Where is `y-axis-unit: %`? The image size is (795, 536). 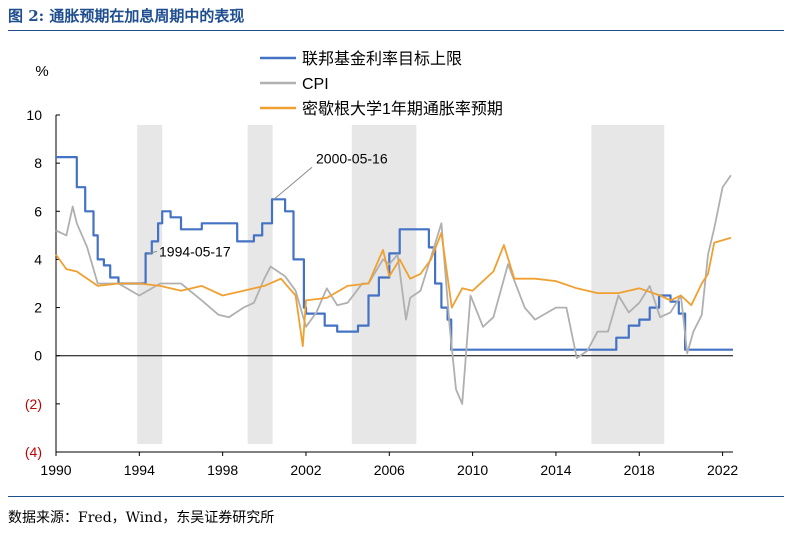
y-axis-unit: % is located at coordinates (41, 71).